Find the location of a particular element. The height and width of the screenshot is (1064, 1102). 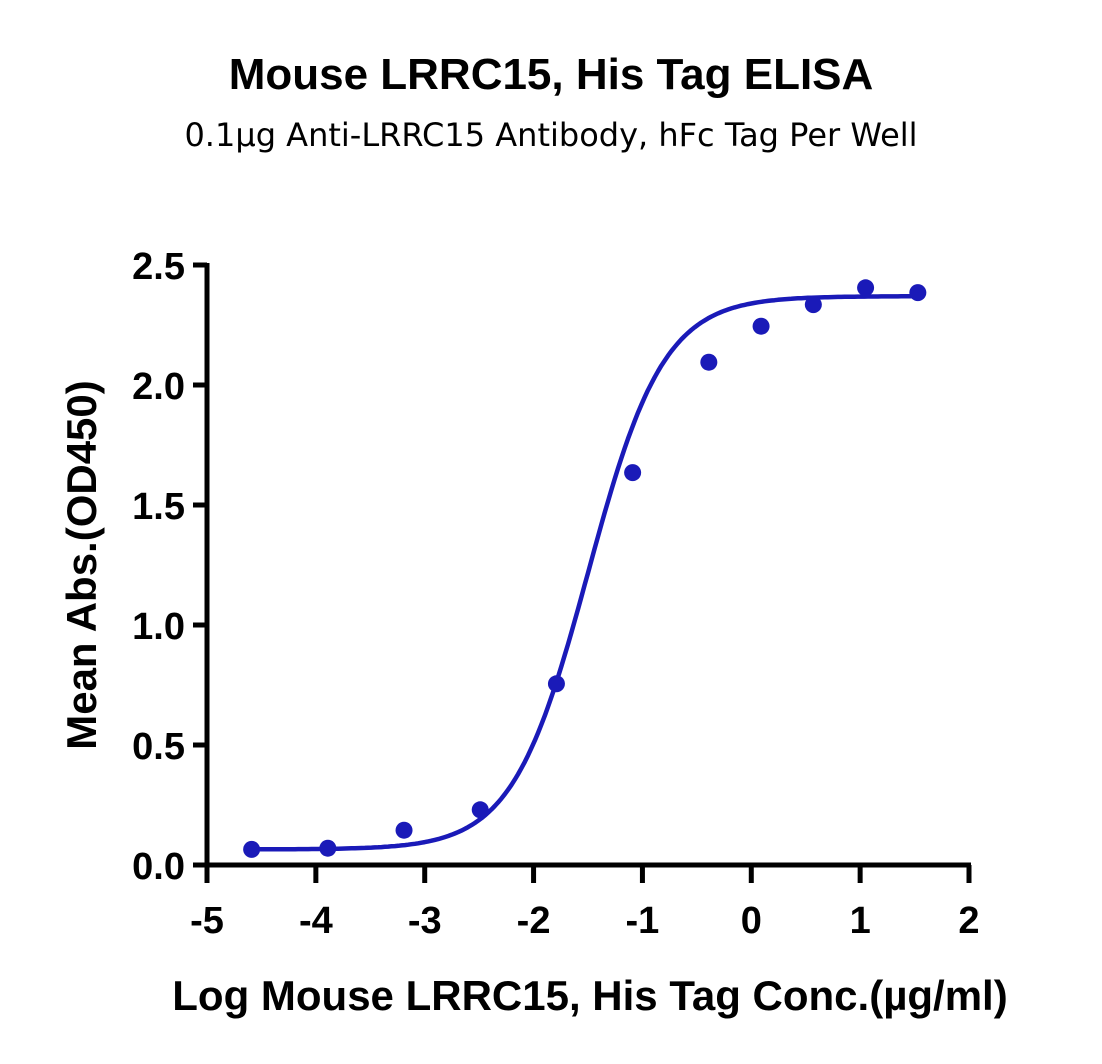

x-tick-label: 2 is located at coordinates (968, 921).